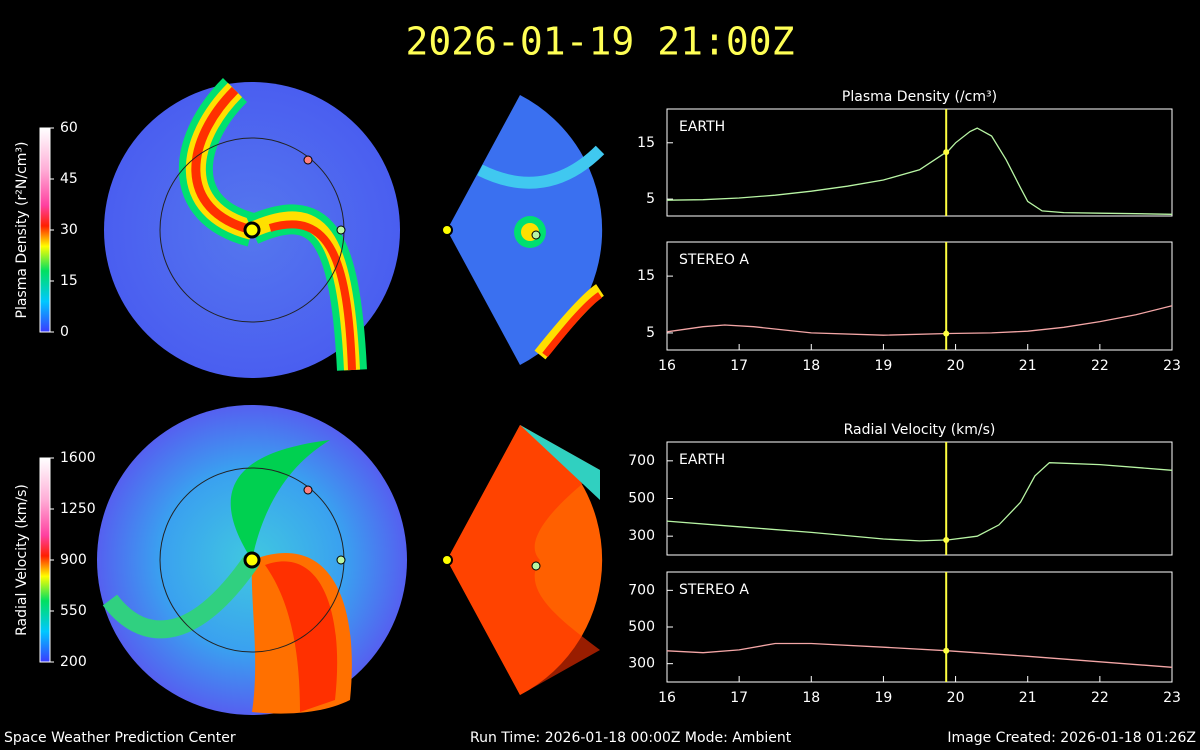 Image resolution: width=1200 pixels, height=750 pixels. I want to click on colorbar-tick-label: 30, so click(69, 230).